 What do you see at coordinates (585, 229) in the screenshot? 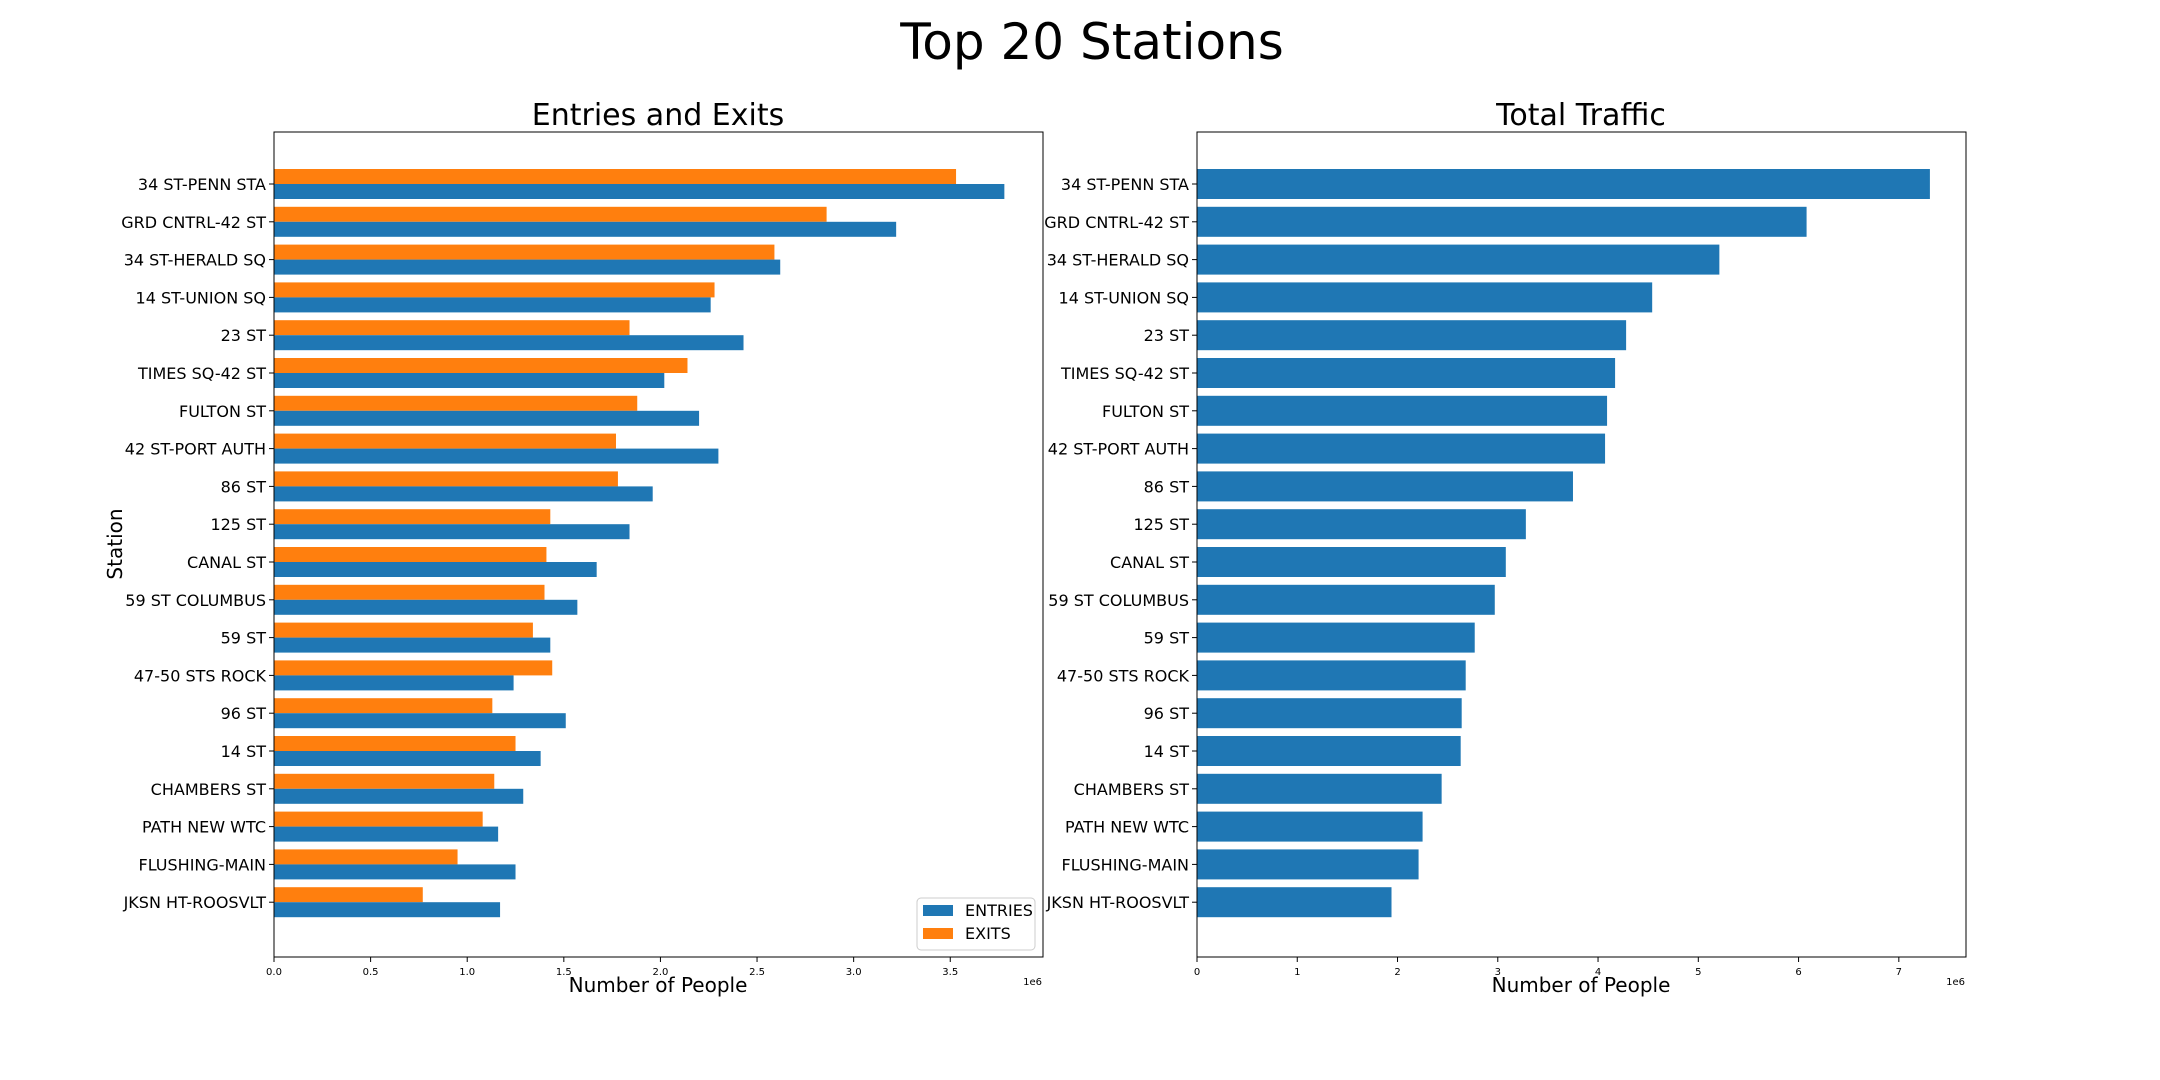
I see `entries-exits-bar-entries-grd-cntrl-42-st` at bounding box center [585, 229].